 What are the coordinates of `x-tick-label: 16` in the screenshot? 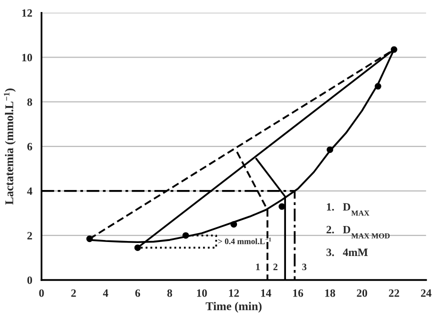 It's located at (298, 293).